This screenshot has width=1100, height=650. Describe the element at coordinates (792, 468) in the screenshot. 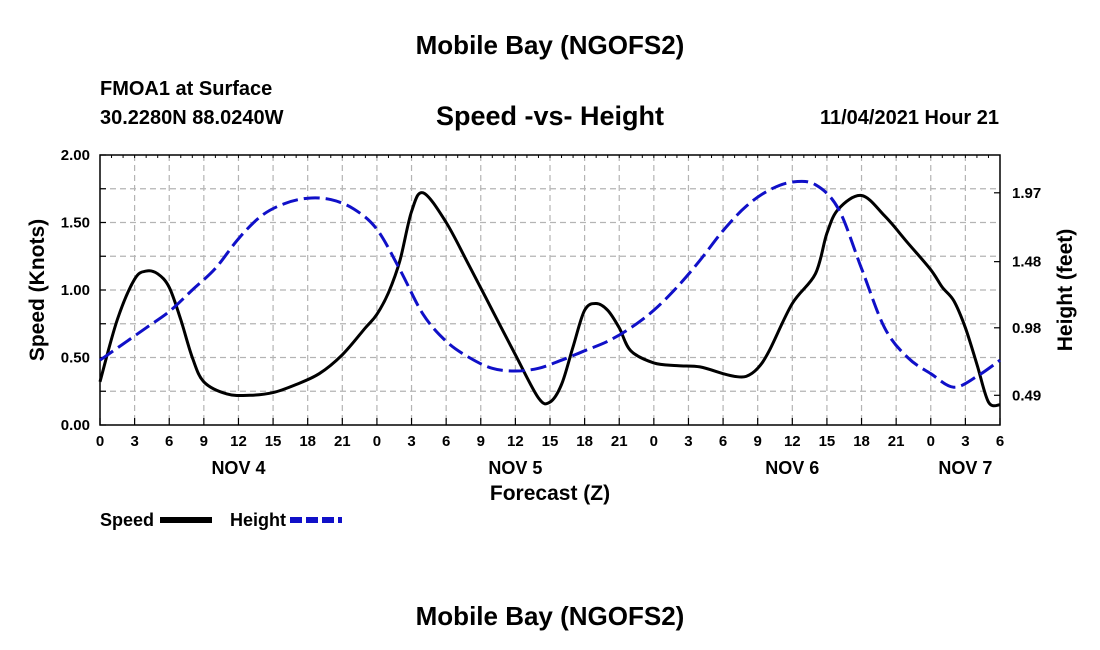

I see `x-day-label: NOV 6` at that location.